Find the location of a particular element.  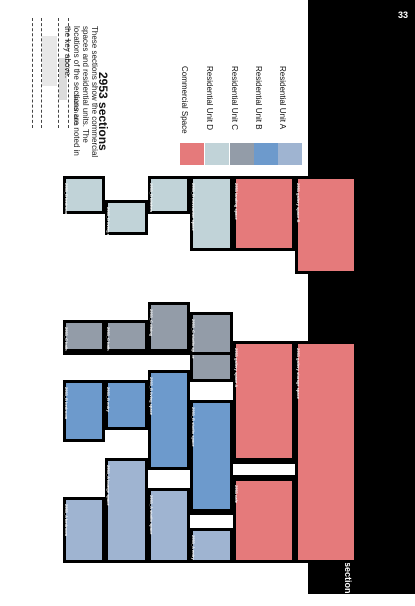

room: 2953_B bedroom is located at coordinates (84, 411).